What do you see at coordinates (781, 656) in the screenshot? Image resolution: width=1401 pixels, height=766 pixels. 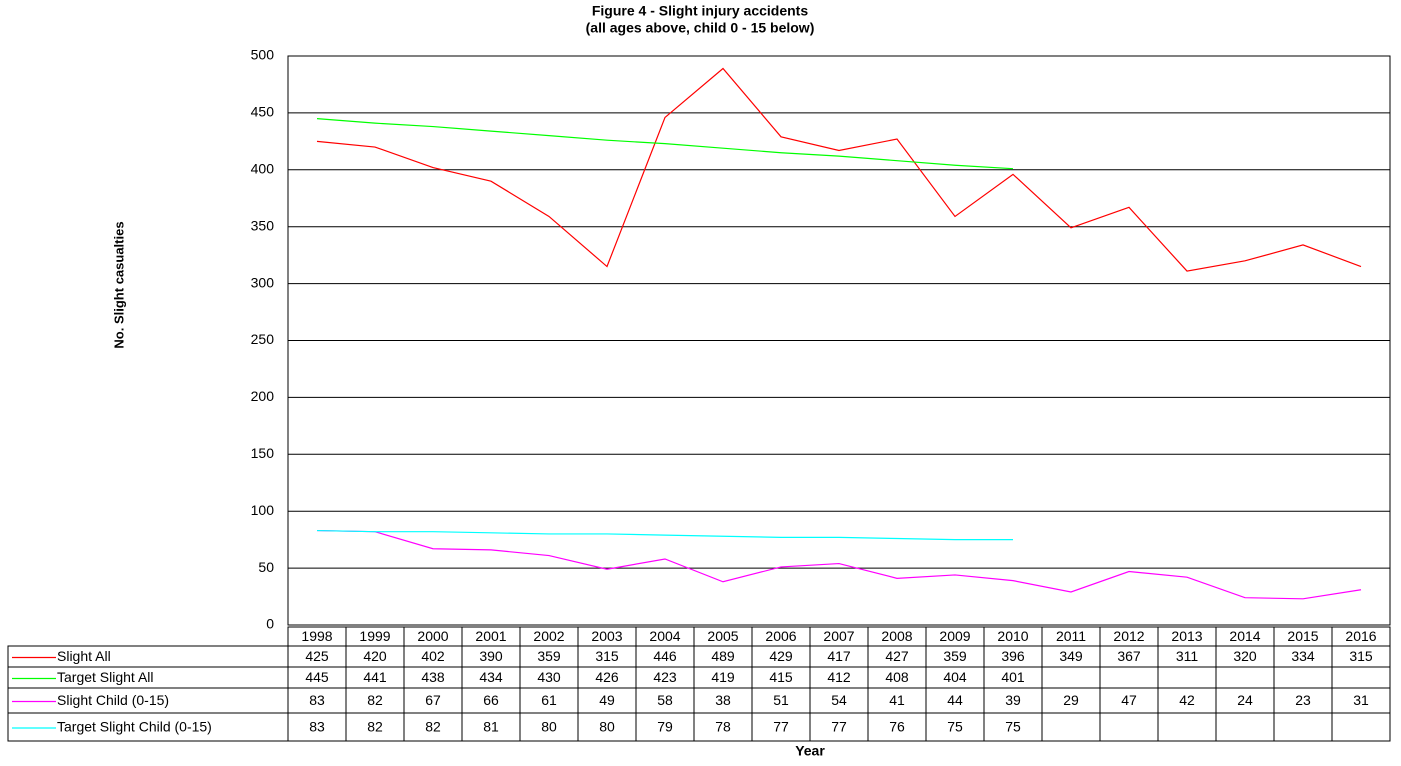 I see `table-value: 429` at bounding box center [781, 656].